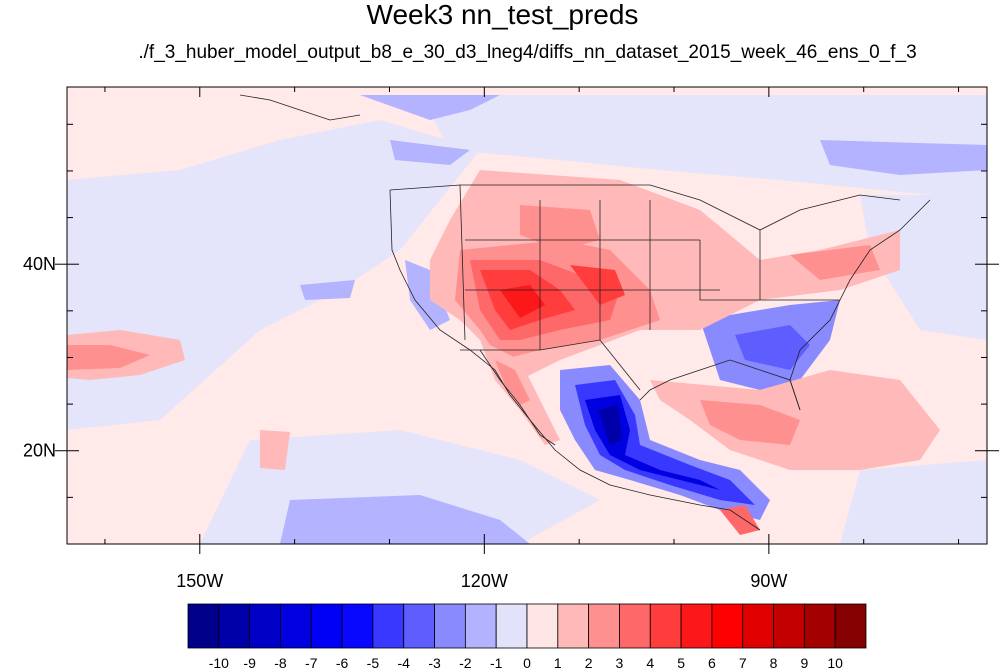 Image resolution: width=1005 pixels, height=672 pixels. Describe the element at coordinates (502, 15) in the screenshot. I see `map-title: Week3 nn_test_preds` at that location.